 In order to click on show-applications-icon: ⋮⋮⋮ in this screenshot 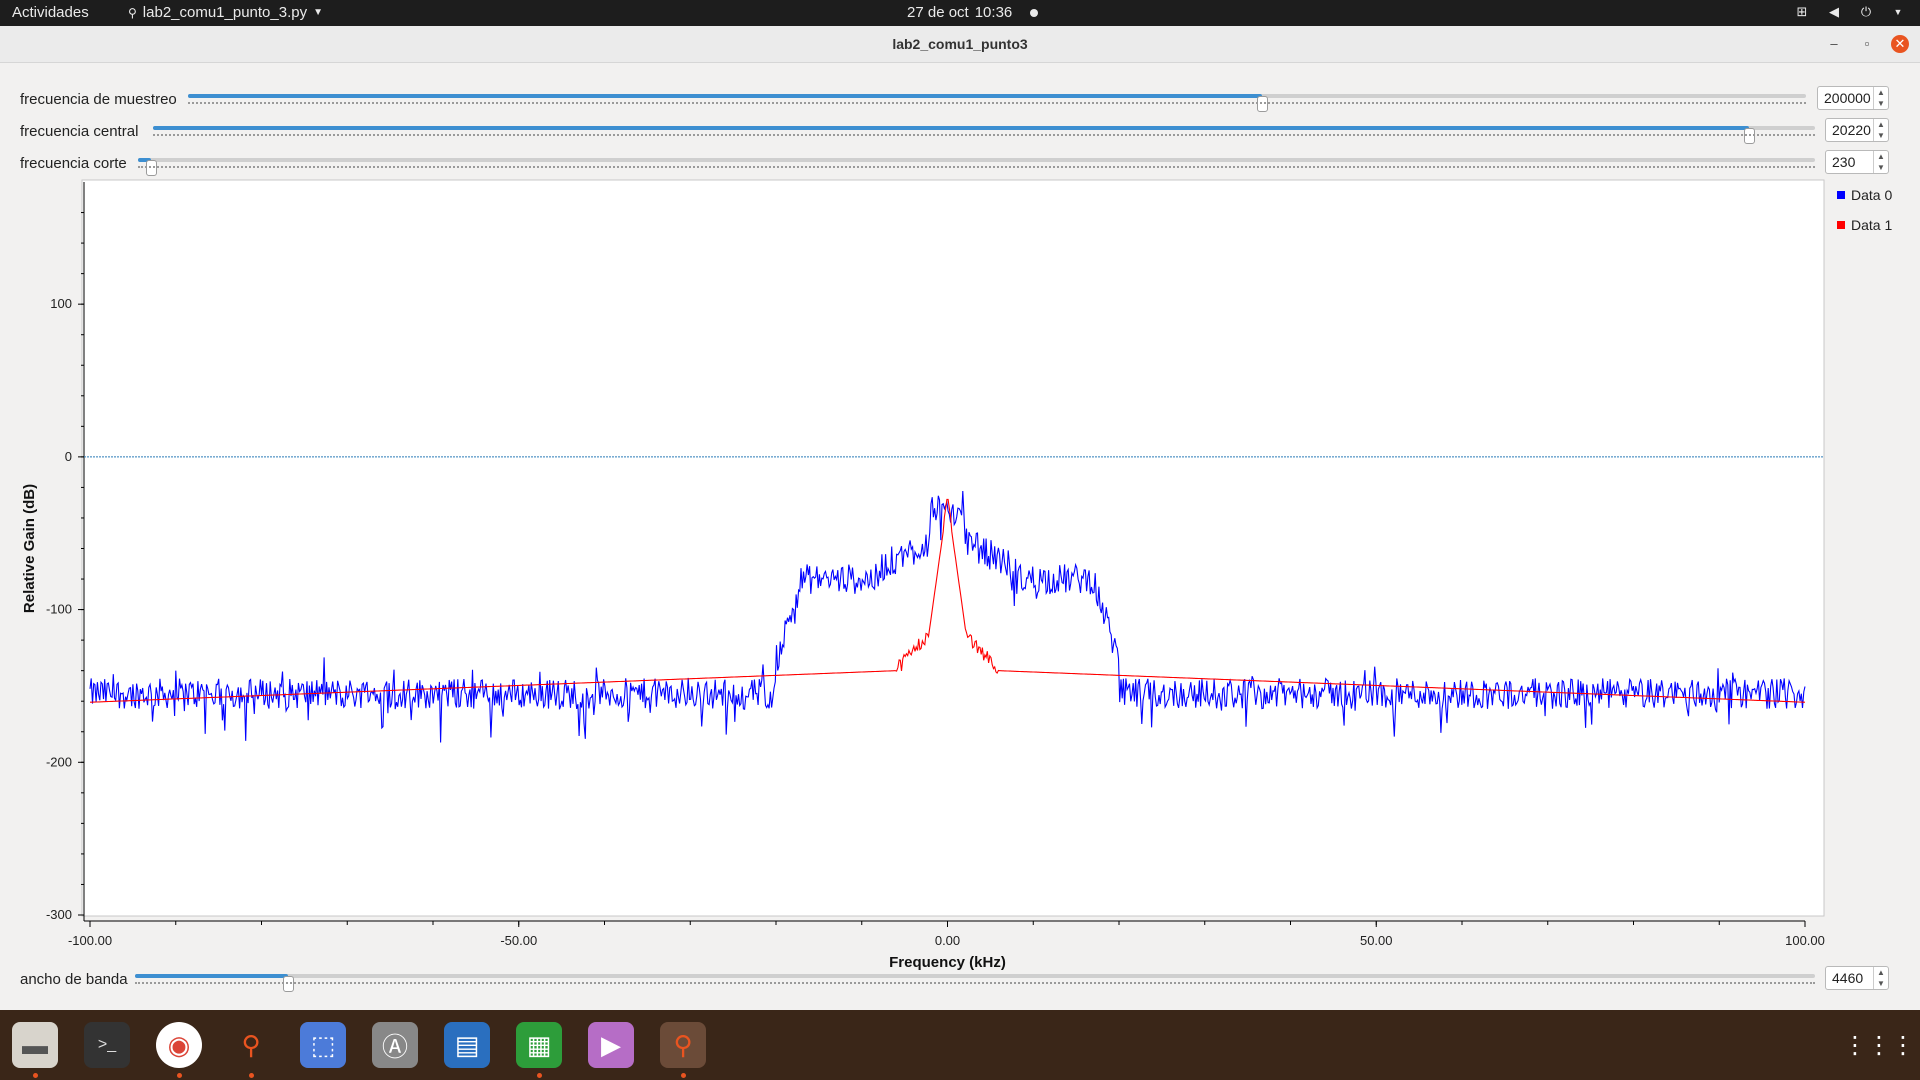, I will do `click(1879, 1045)`.